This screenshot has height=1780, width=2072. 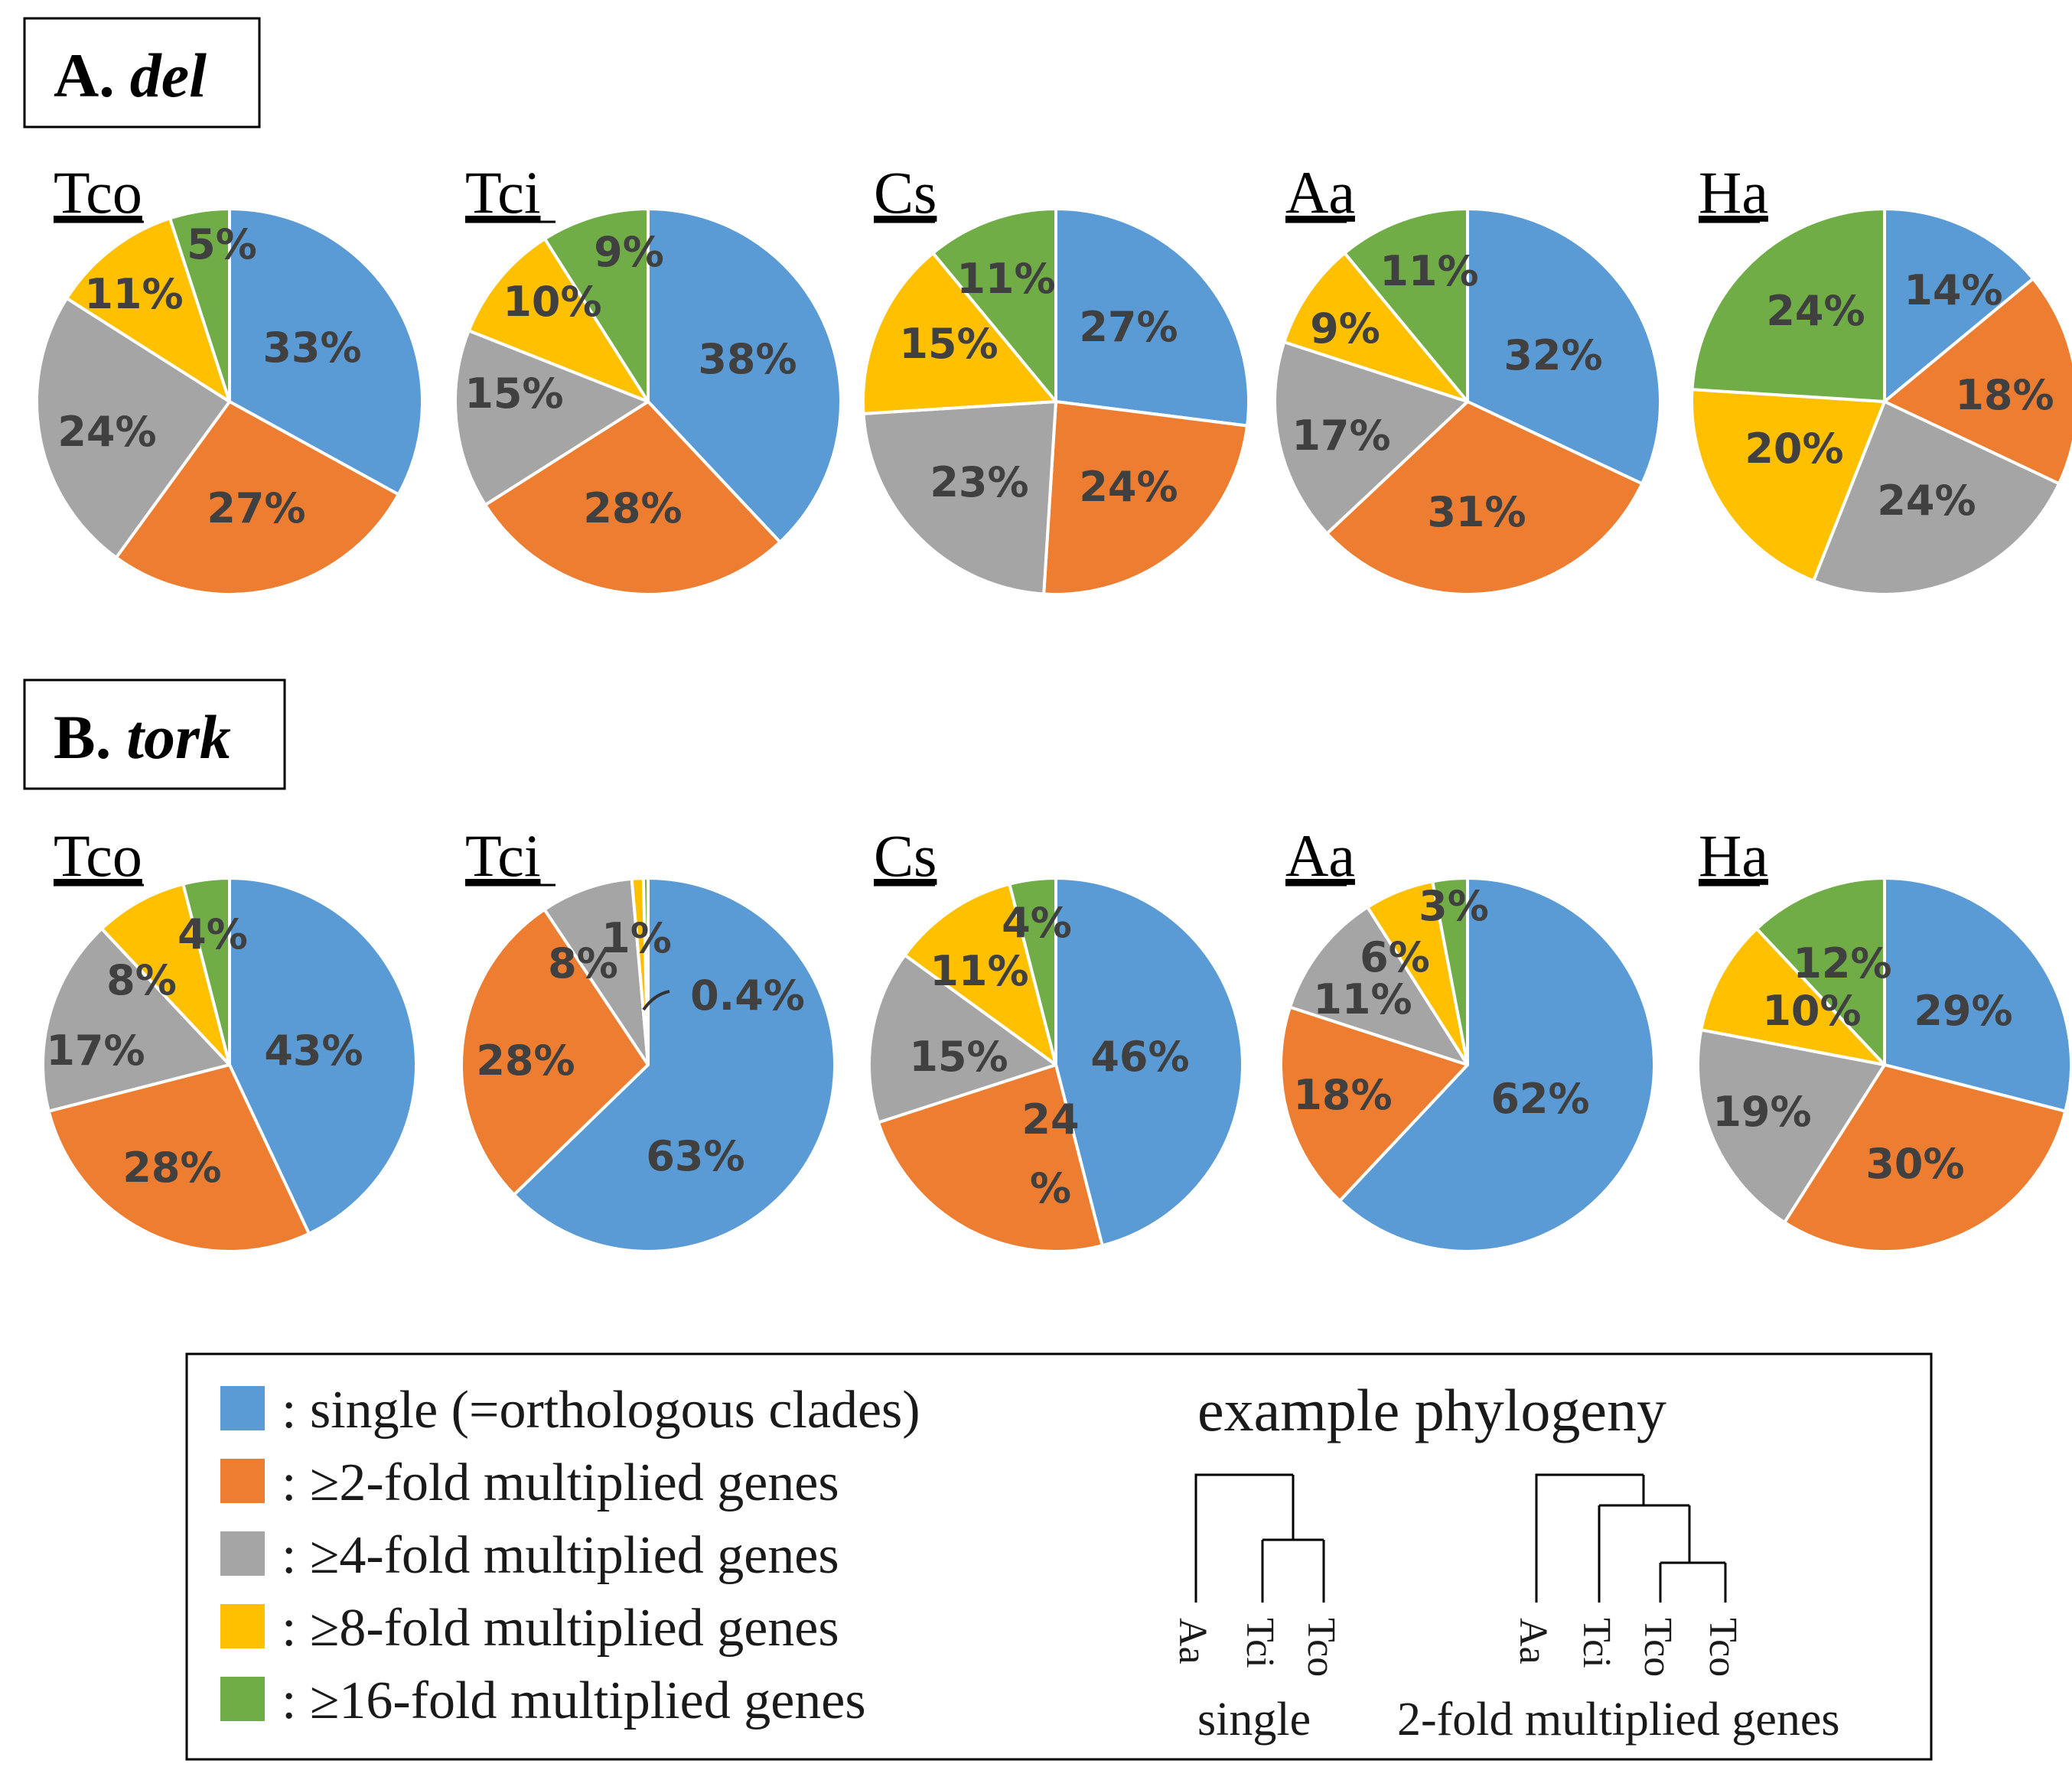 What do you see at coordinates (1321, 1648) in the screenshot?
I see `tree-single-leaf-tco: Tco` at bounding box center [1321, 1648].